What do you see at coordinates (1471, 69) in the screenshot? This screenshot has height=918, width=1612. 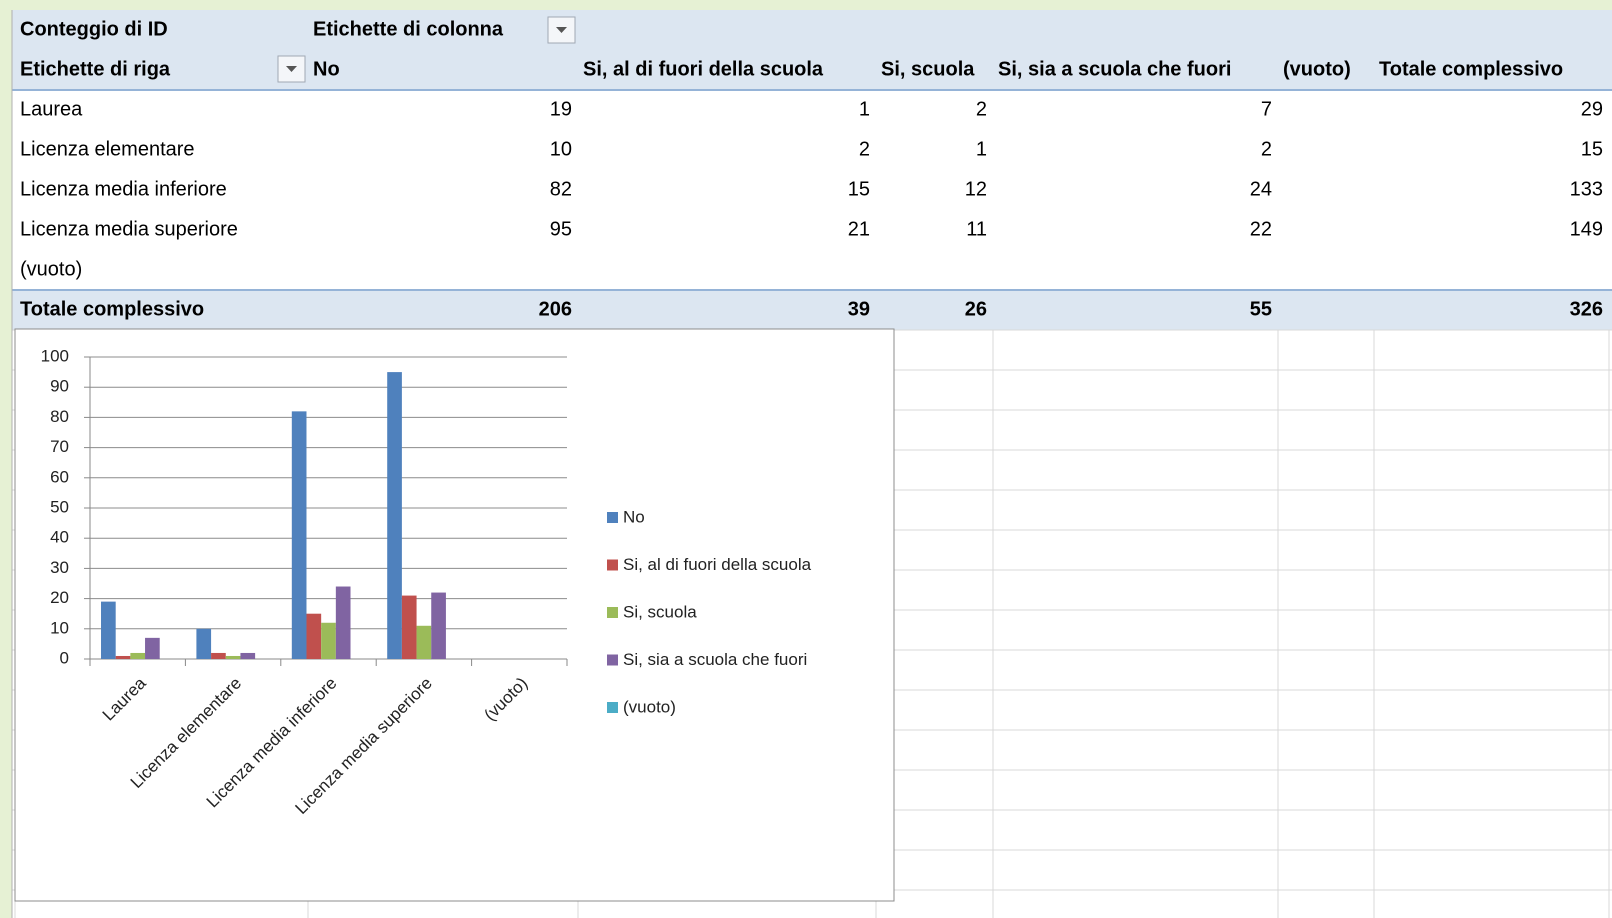 I see `column-header: Totale complessivo` at bounding box center [1471, 69].